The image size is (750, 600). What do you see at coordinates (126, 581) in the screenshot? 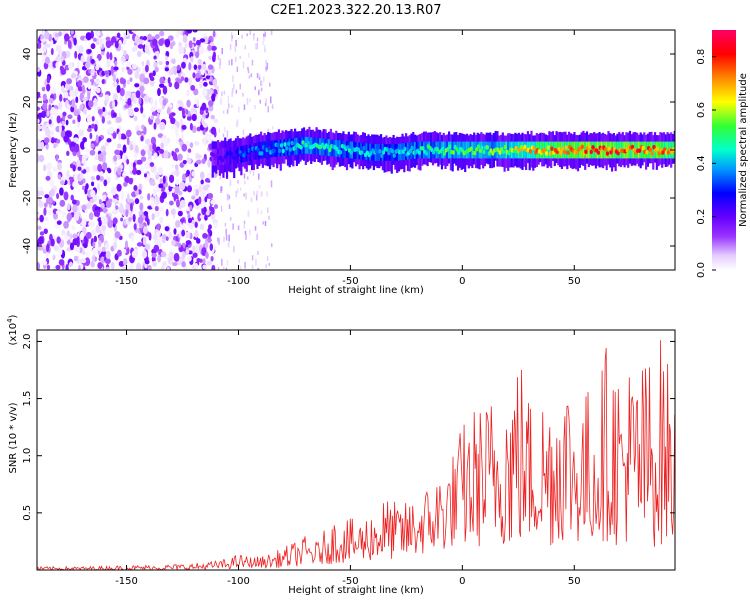
I see `snr-x-tick-label: -150` at bounding box center [126, 581].